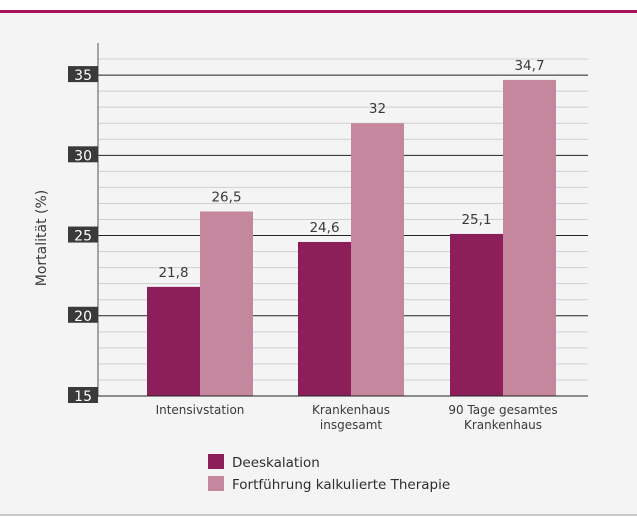 The image size is (637, 518). Describe the element at coordinates (83, 237) in the screenshot. I see `y-tick-label: 25` at that location.